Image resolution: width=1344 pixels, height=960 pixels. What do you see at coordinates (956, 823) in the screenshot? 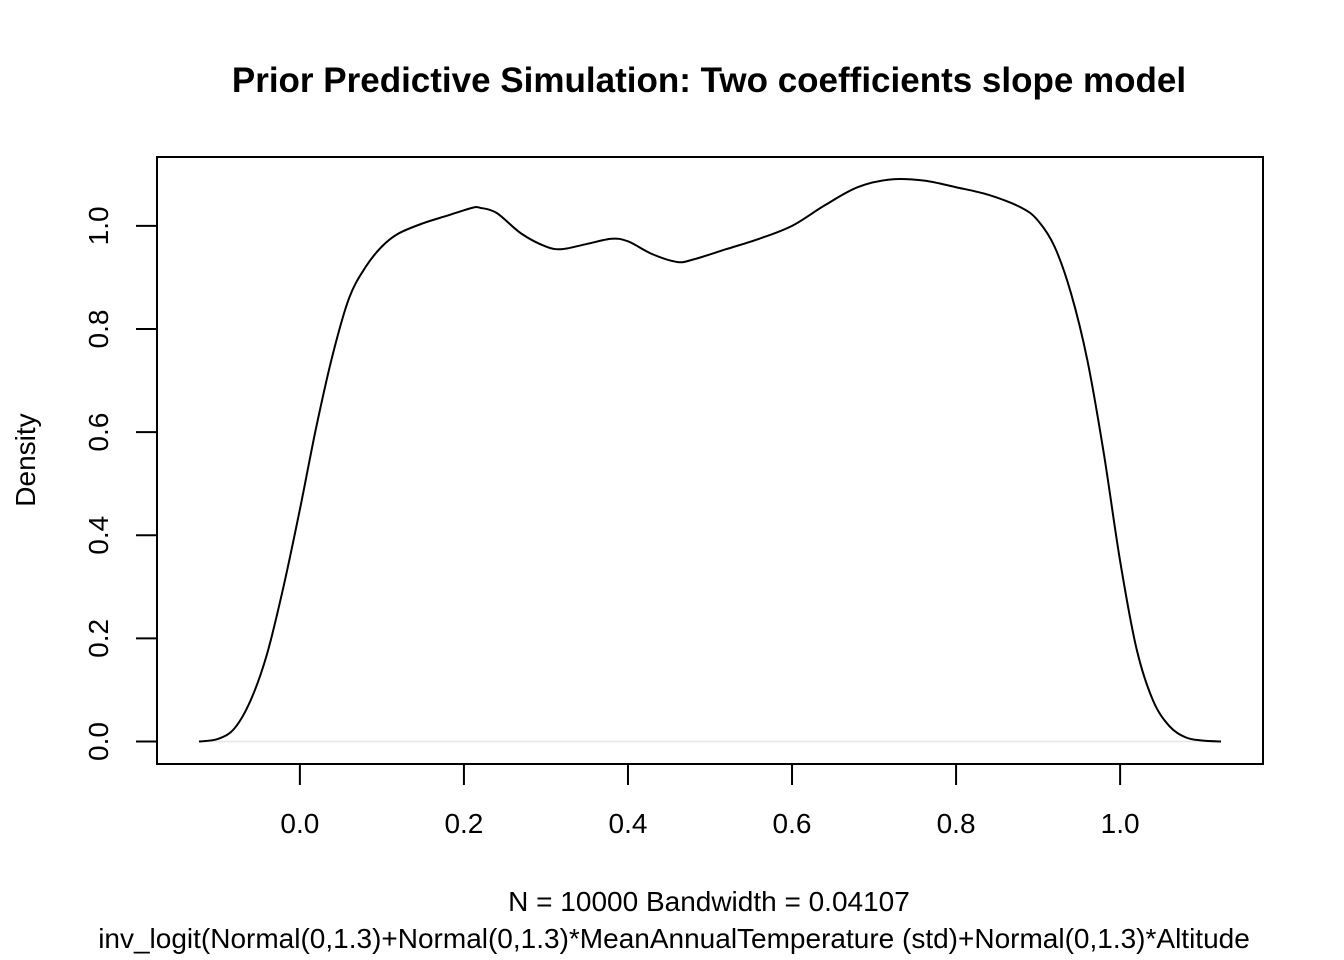
I see `x-tick-label: 0.8` at bounding box center [956, 823].